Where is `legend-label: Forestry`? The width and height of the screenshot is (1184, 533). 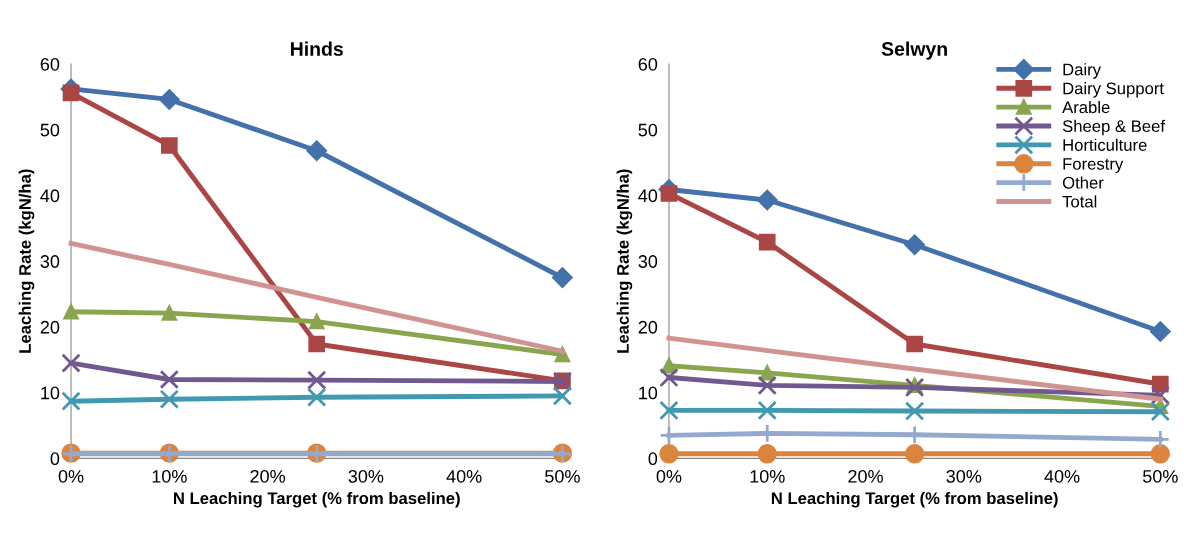
legend-label: Forestry is located at coordinates (1093, 166).